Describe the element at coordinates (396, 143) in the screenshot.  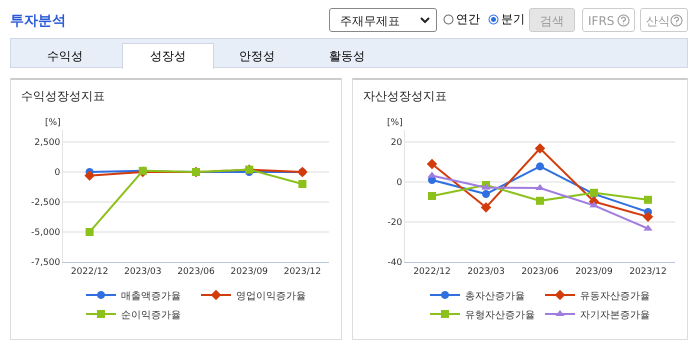
I see `y-tick-label: 20` at that location.